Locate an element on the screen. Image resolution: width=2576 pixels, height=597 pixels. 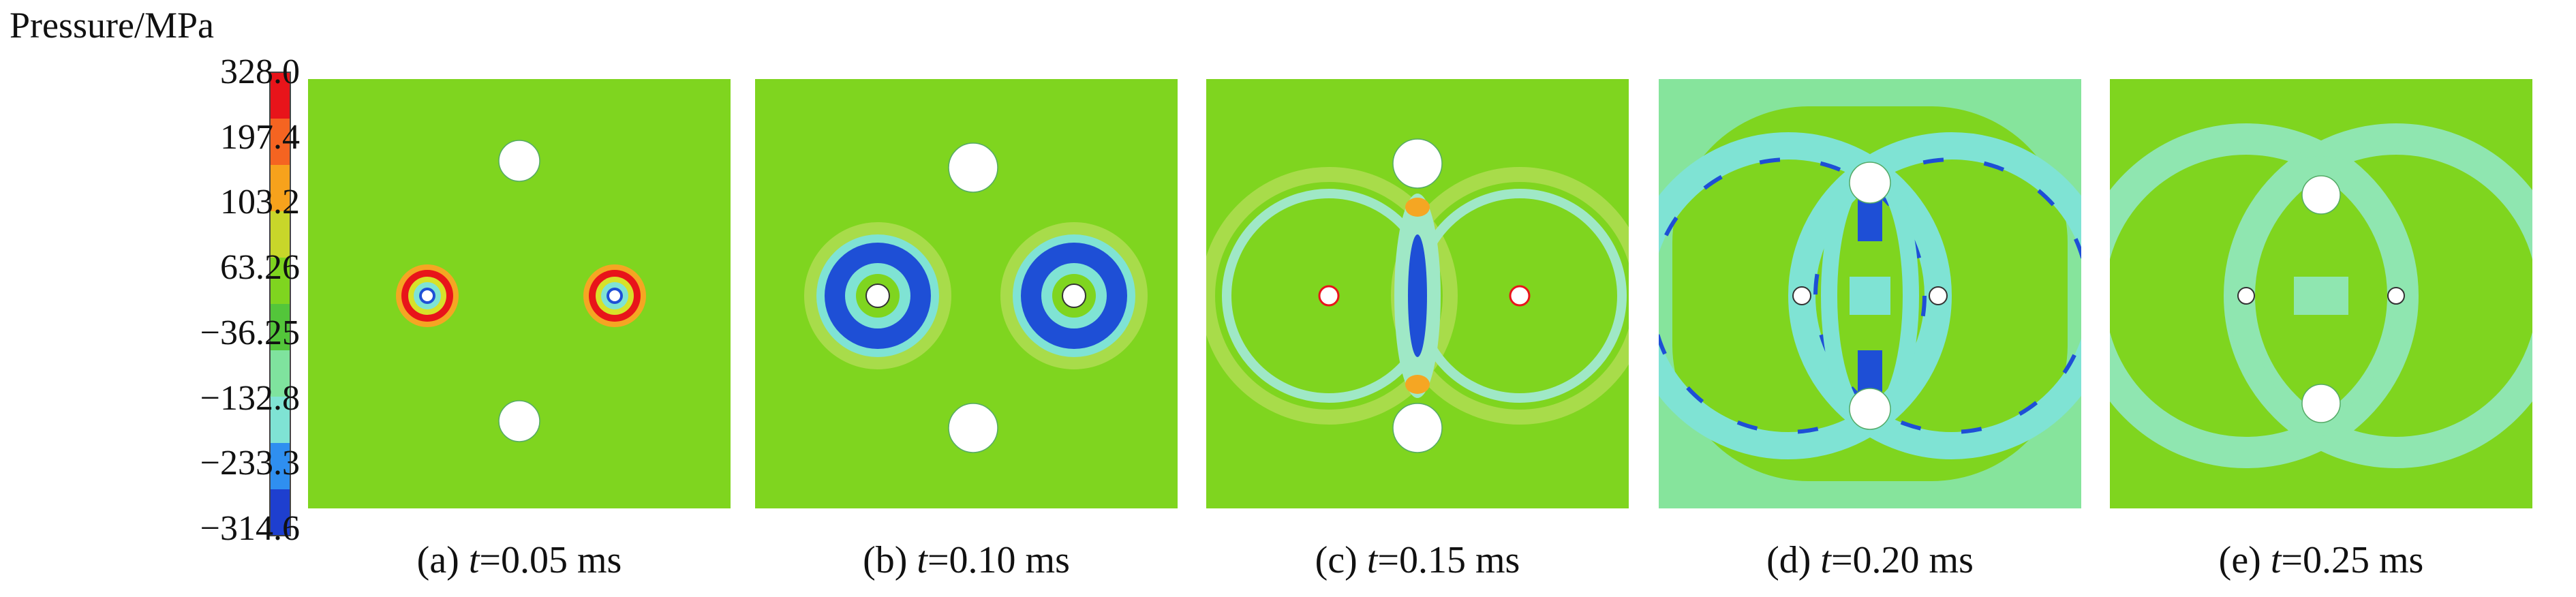
colorbar-tick-label: −233.3 is located at coordinates (250, 463).